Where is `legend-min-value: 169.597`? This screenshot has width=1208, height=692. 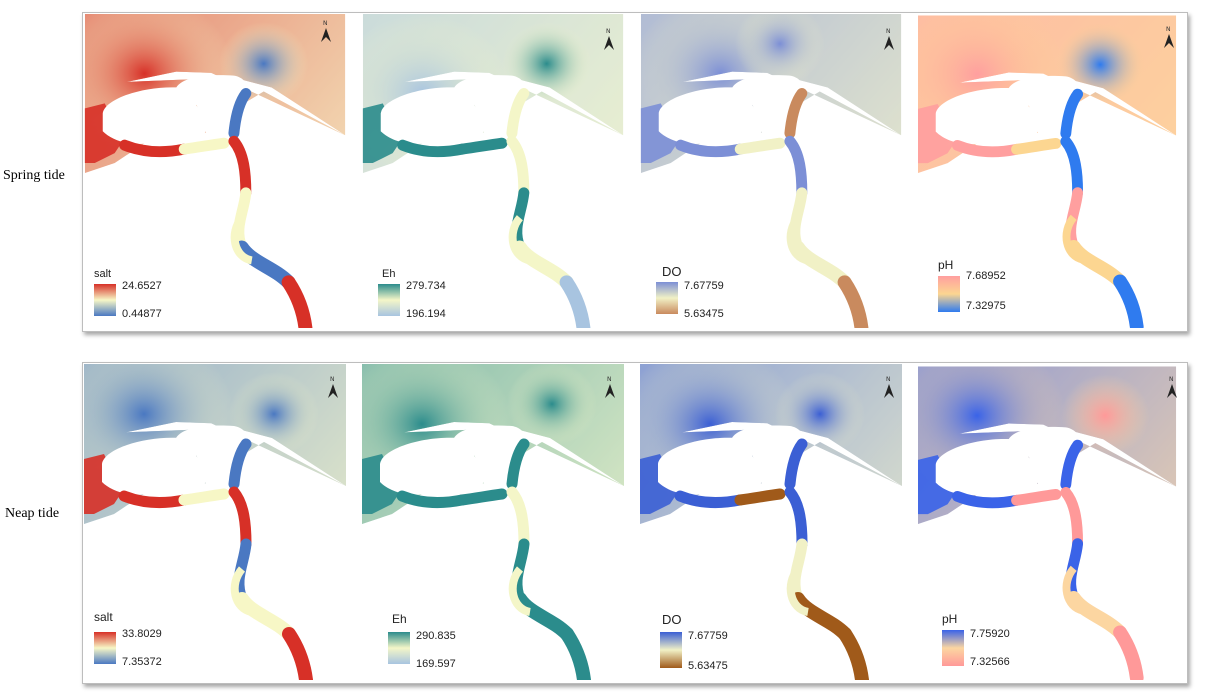 legend-min-value: 169.597 is located at coordinates (436, 664).